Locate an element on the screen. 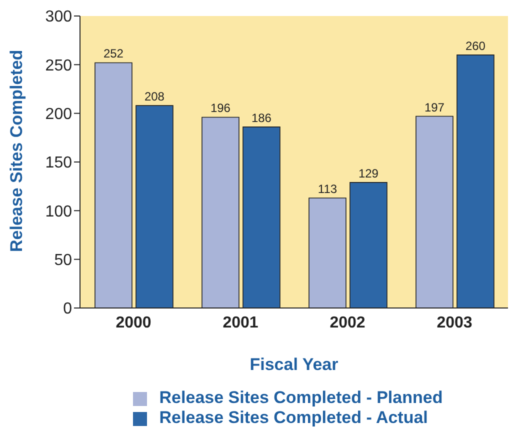 This screenshot has height=435, width=516. data-label: 260 is located at coordinates (475, 45).